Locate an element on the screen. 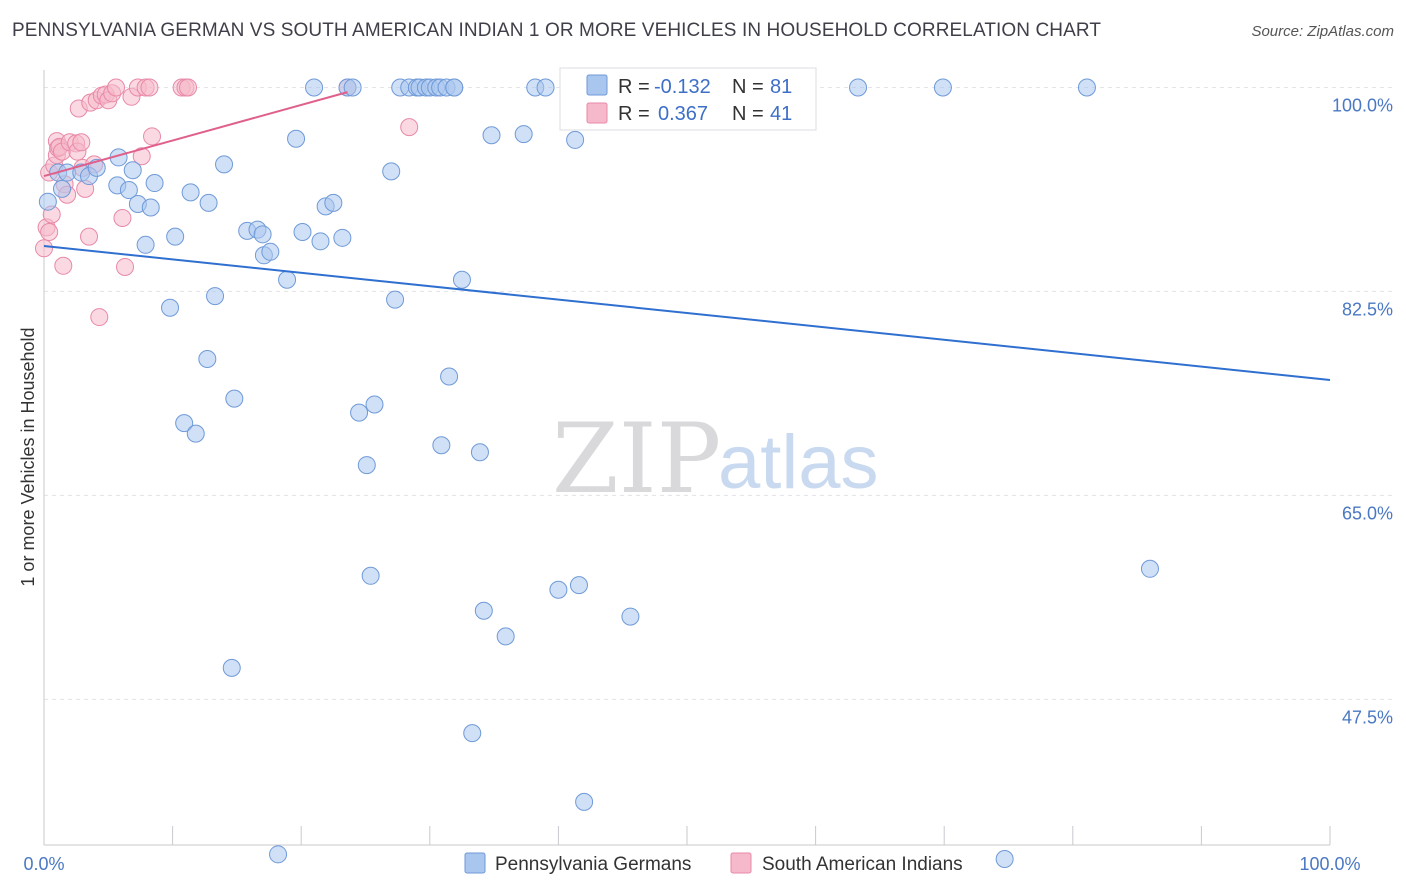 Image resolution: width=1406 pixels, height=892 pixels. bottom-legend-label-blue: Pennsylvania Germans is located at coordinates (593, 864).